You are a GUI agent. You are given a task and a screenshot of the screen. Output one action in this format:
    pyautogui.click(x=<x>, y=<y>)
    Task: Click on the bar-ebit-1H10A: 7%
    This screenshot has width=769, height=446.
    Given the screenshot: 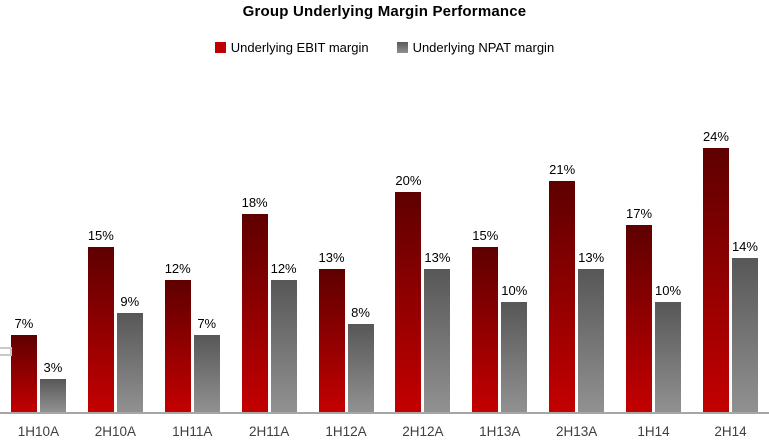 What is the action you would take?
    pyautogui.click(x=23, y=364)
    